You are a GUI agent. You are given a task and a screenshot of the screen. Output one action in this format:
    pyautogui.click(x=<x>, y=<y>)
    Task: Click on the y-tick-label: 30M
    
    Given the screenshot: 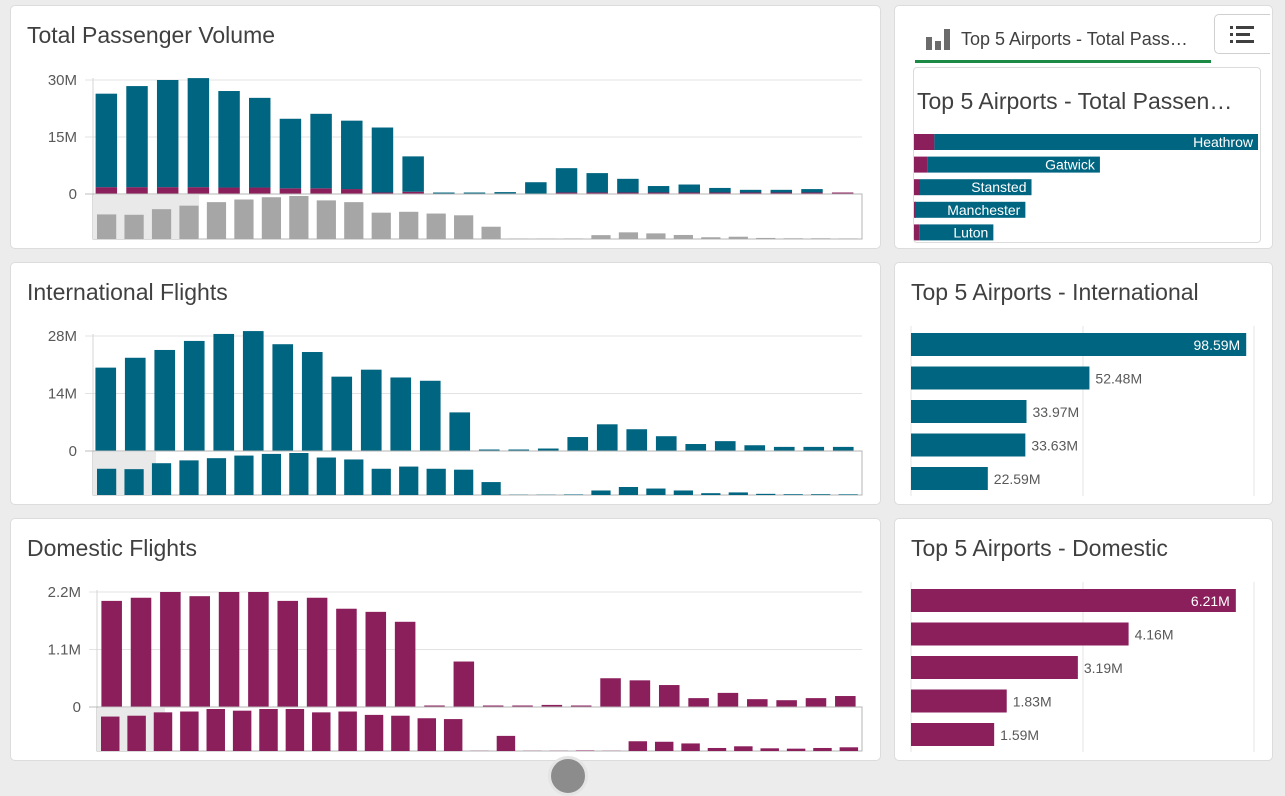 What is the action you would take?
    pyautogui.click(x=62, y=80)
    